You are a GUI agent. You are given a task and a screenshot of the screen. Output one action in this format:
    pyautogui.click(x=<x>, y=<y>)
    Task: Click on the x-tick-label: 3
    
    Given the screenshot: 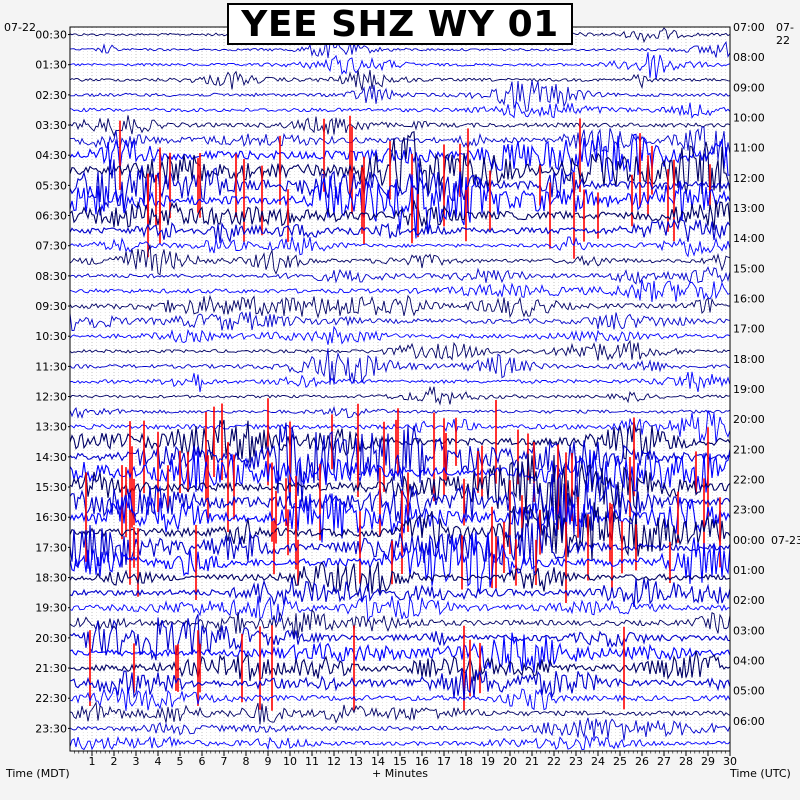 What is the action you would take?
    pyautogui.click(x=136, y=761)
    